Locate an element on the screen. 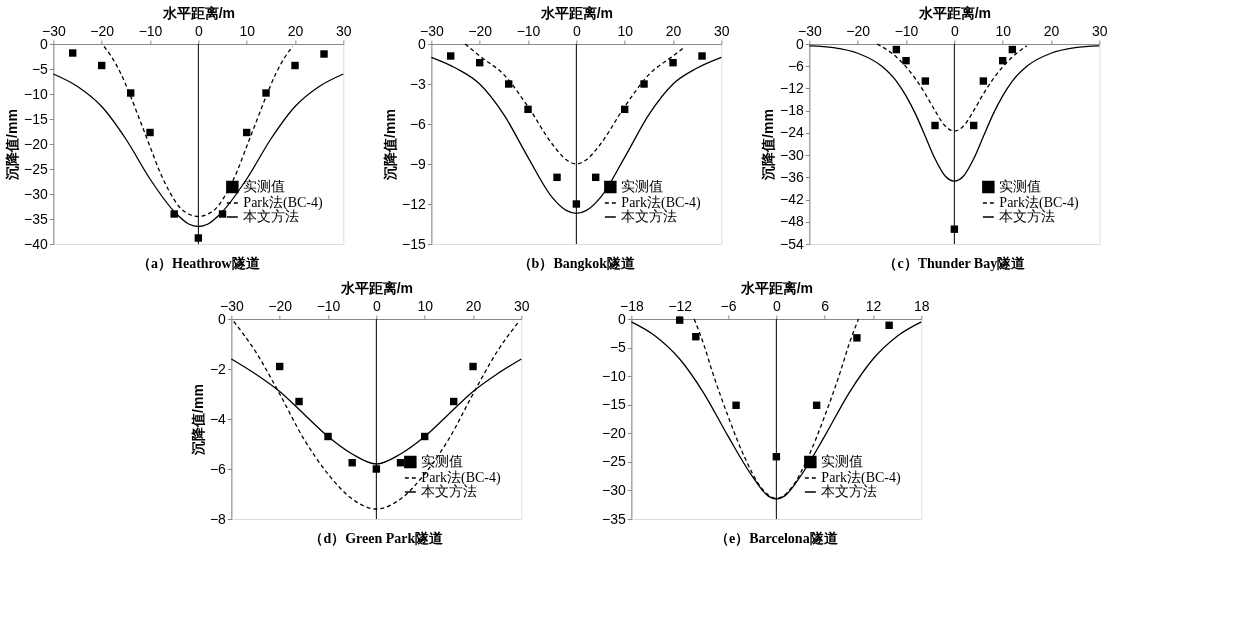 This screenshot has height=641, width=1239. y-tick-label: −8 is located at coordinates (218, 518).